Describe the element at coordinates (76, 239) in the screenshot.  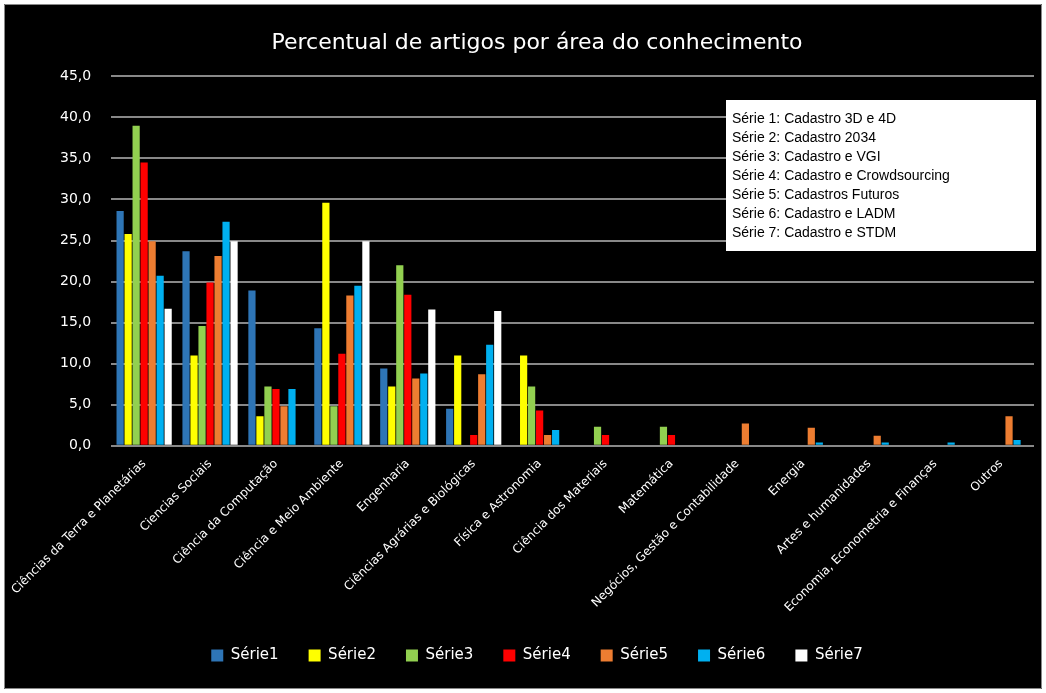
I see `y-tick-label: 25,0` at that location.